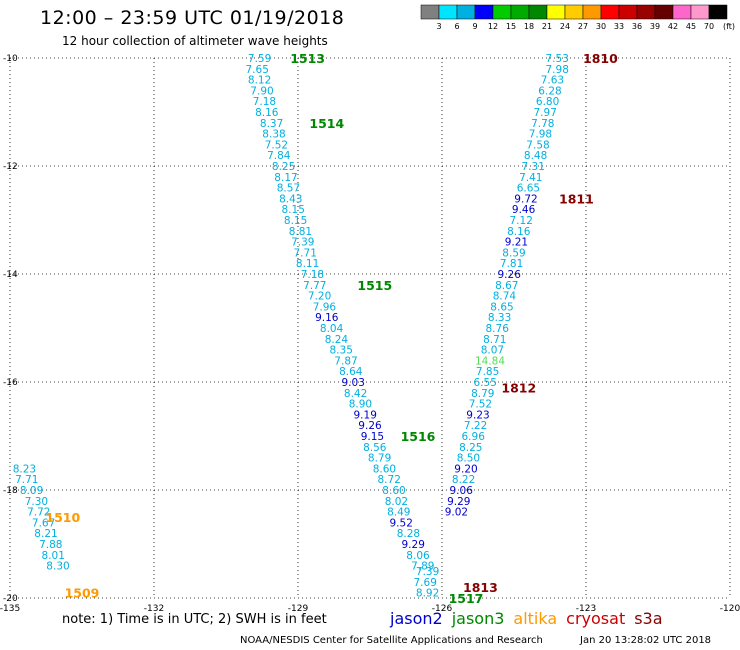 The height and width of the screenshot is (650, 740). I want to click on wave-height-value: 8.92, so click(427, 594).